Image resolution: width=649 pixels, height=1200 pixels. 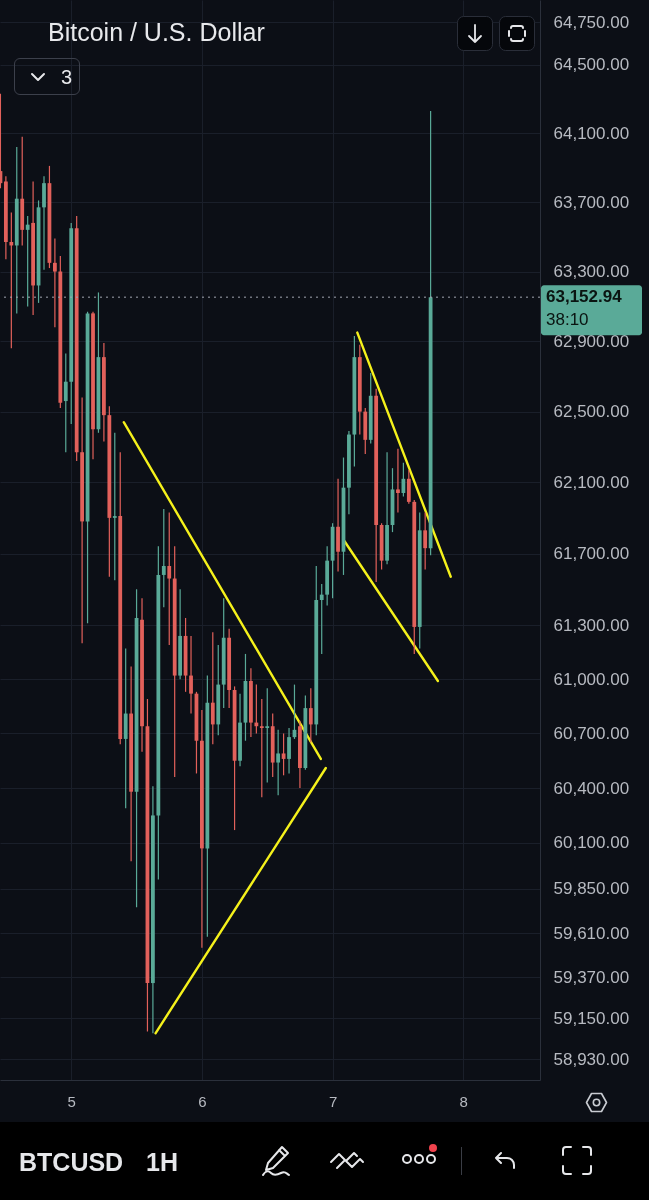 What do you see at coordinates (71, 1162) in the screenshot?
I see `text: BTCUSD` at bounding box center [71, 1162].